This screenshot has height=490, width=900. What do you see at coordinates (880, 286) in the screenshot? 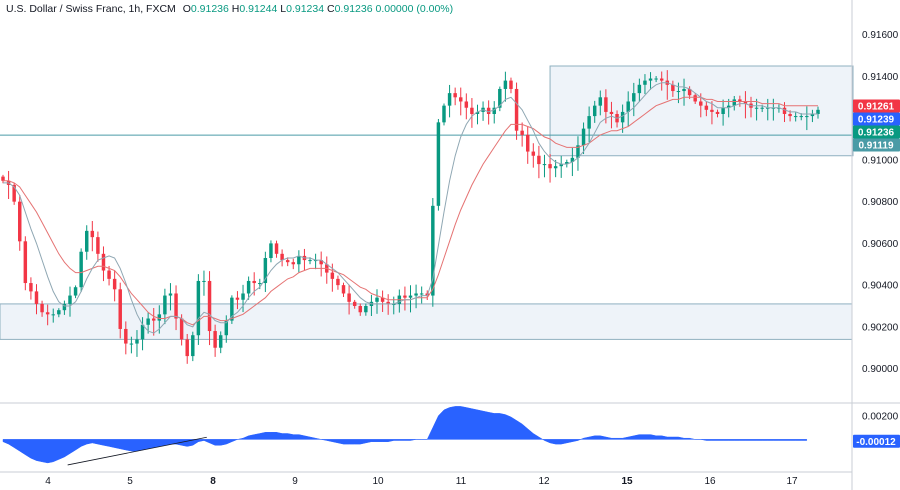
I see `price-tick-label: 0.90400` at bounding box center [880, 286].